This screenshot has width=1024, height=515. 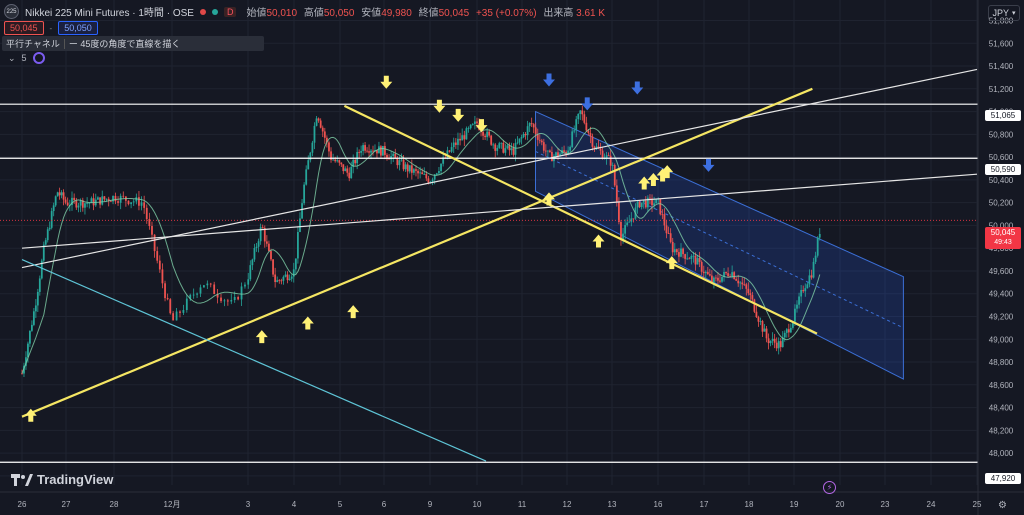 What do you see at coordinates (794, 504) in the screenshot?
I see `time-tick-label: 19` at bounding box center [794, 504].